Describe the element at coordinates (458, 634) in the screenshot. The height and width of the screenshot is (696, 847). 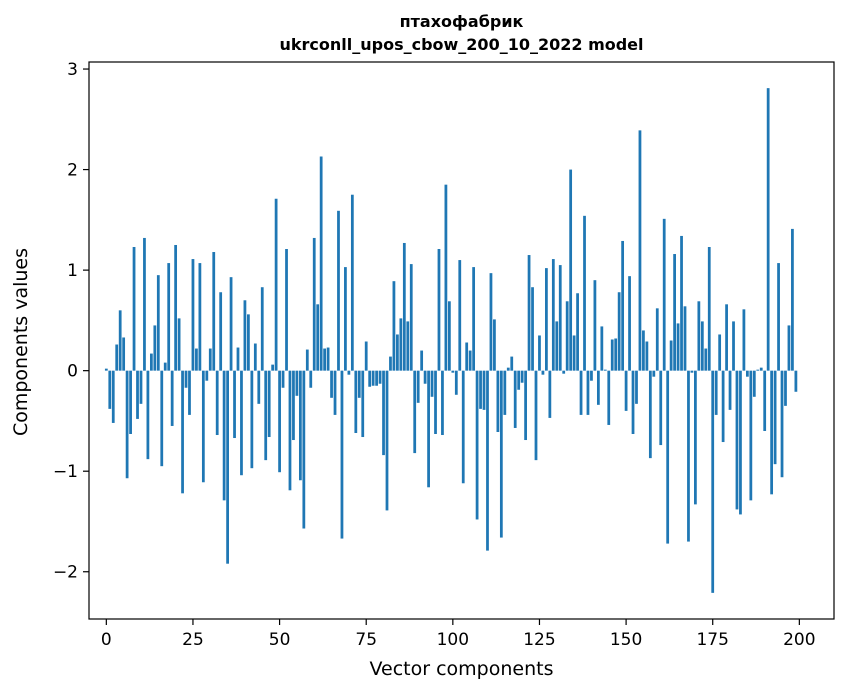
I see `x-axis-ticks: 0 25 50 75 100 125 150 175 200` at that location.